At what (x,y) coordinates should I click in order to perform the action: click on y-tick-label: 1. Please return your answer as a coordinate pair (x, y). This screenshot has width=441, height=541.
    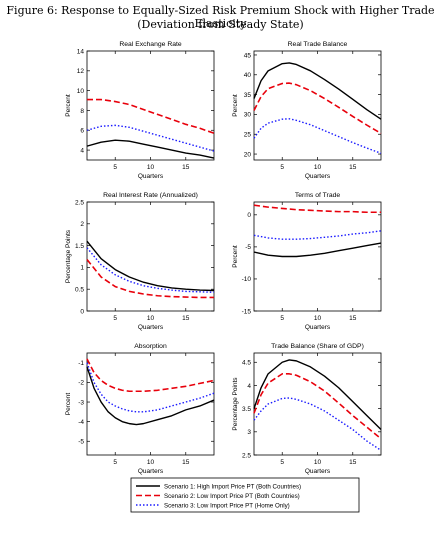
    Looking at the image, I should click on (82, 268).